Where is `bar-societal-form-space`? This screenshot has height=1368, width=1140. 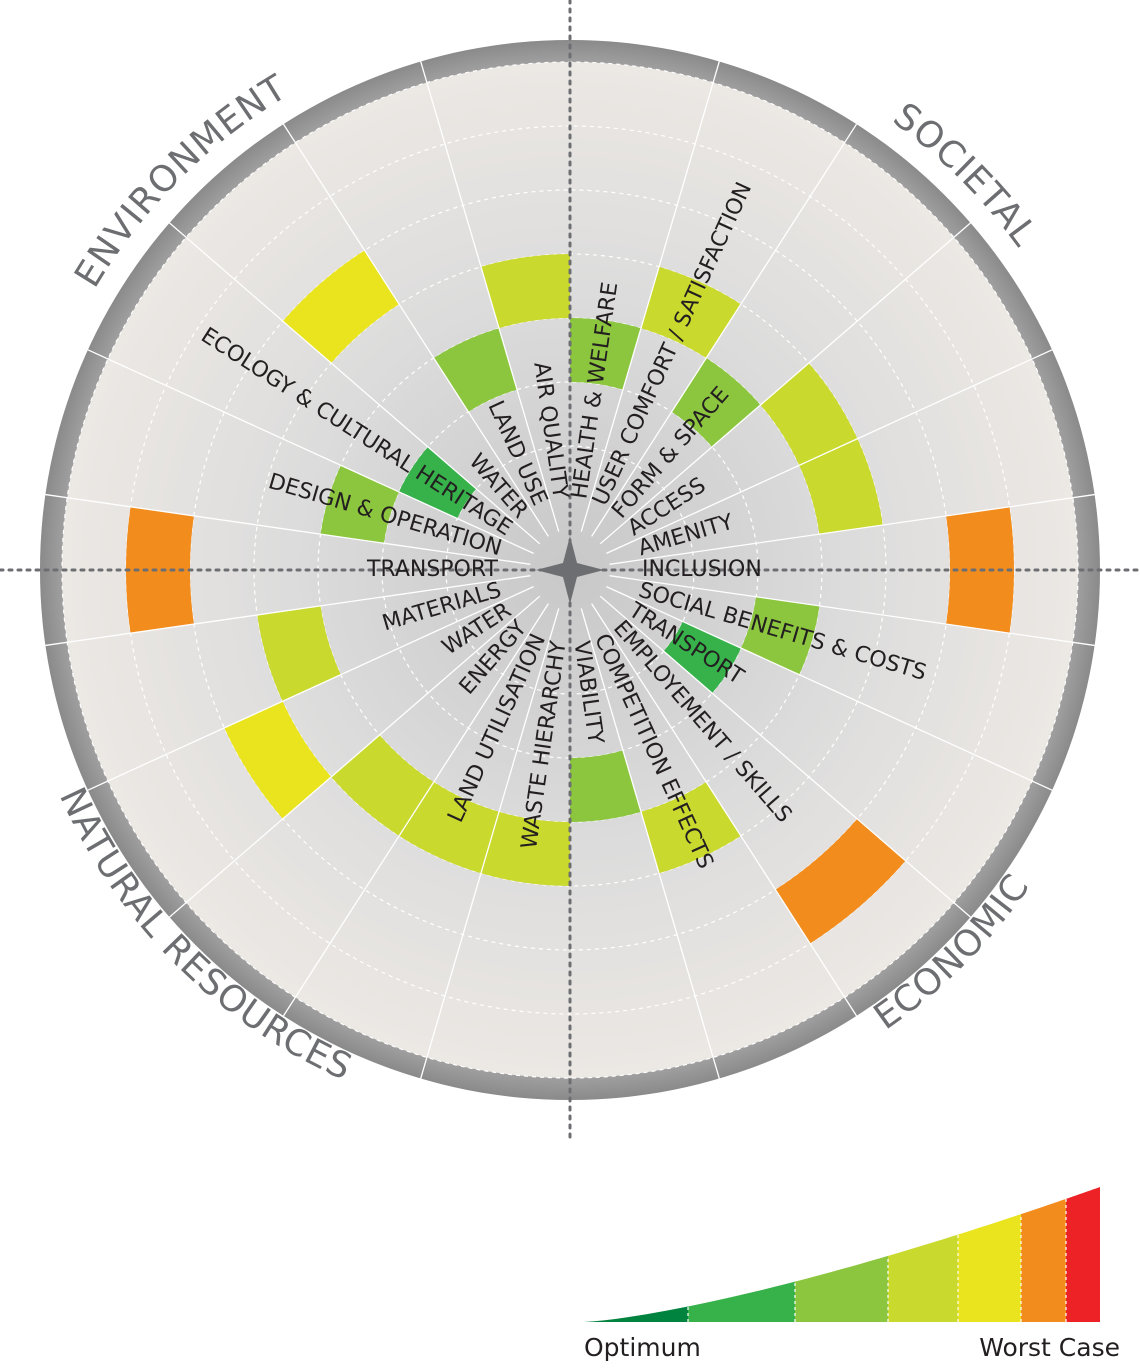 bar-societal-form-space is located at coordinates (716, 402).